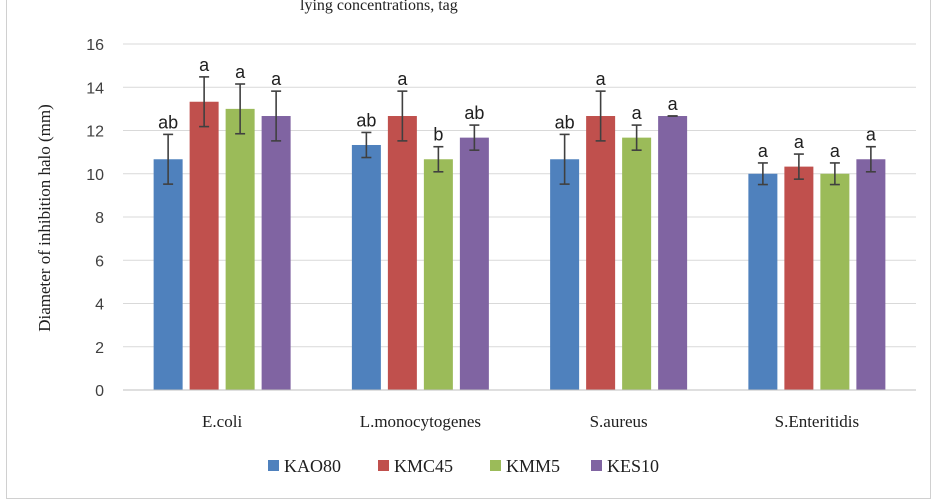 Image resolution: width=933 pixels, height=501 pixels. What do you see at coordinates (463, 466) in the screenshot?
I see `legend: KAO80 KMC45 KMM5 KES10` at bounding box center [463, 466].